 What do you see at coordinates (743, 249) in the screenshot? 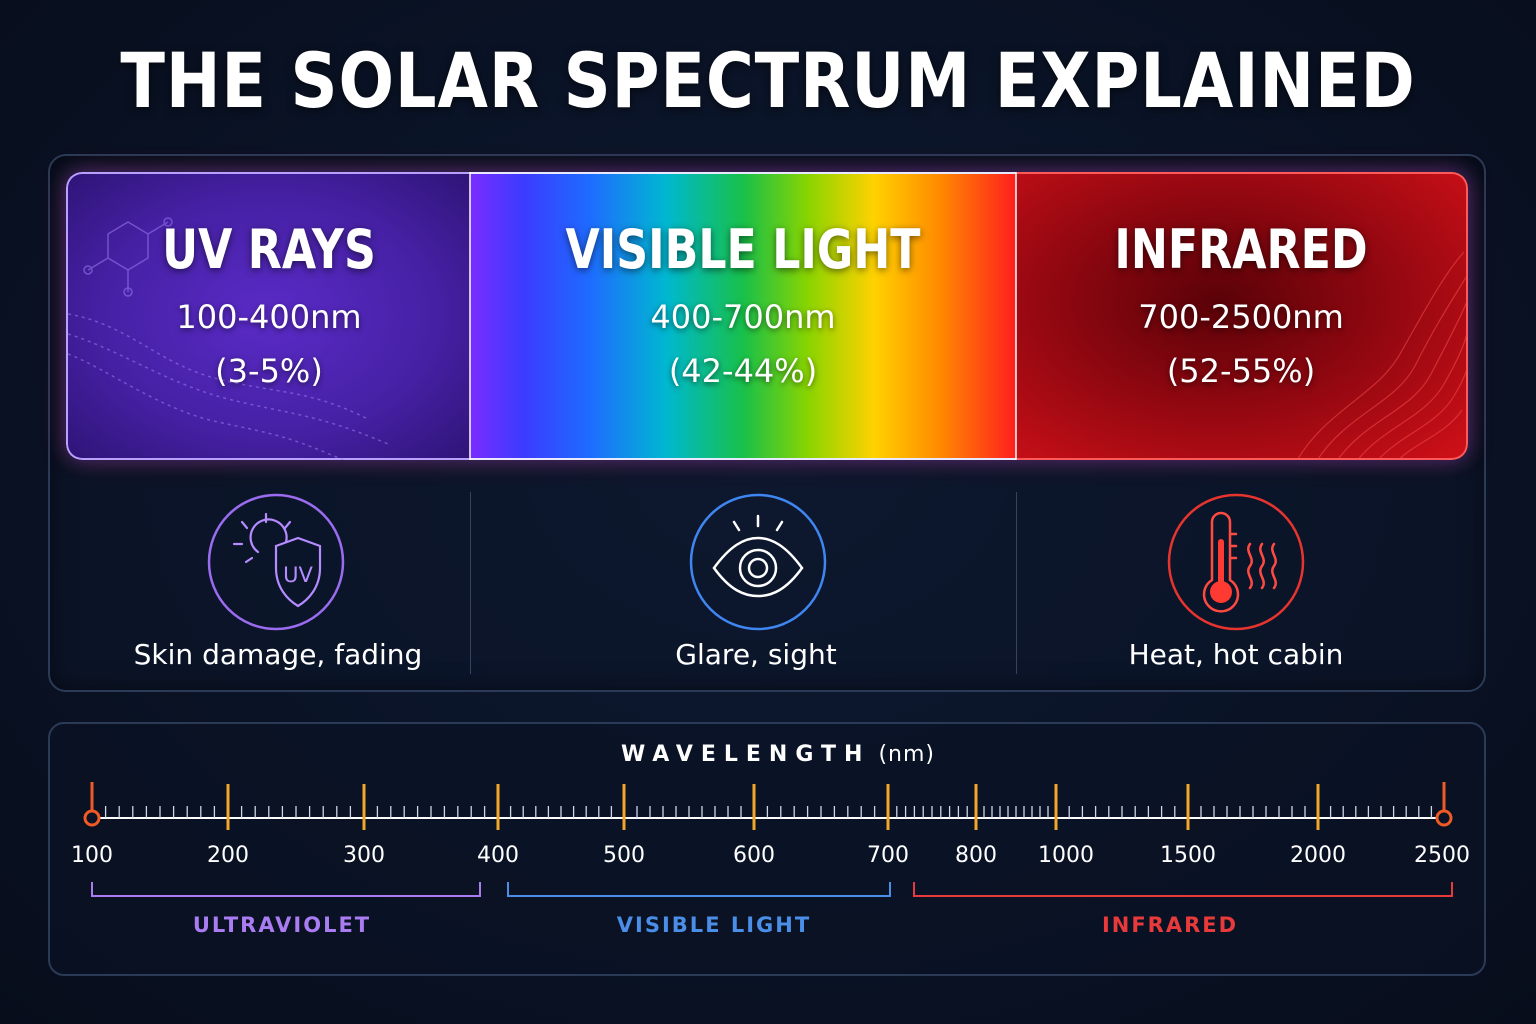
I see `visible-band-name: VISIBLE LIGHT` at bounding box center [743, 249].